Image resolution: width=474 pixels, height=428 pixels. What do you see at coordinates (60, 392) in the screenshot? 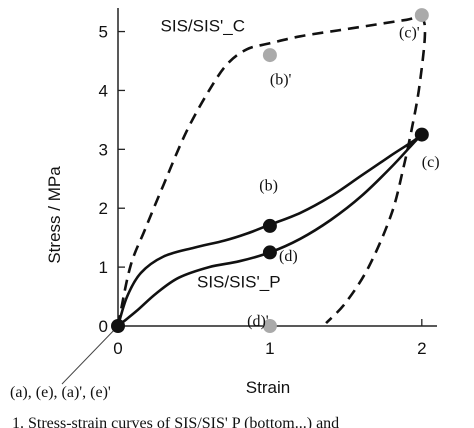
I see `origin-callout-label: (a), (e), (a)', (e)'` at bounding box center [60, 392].